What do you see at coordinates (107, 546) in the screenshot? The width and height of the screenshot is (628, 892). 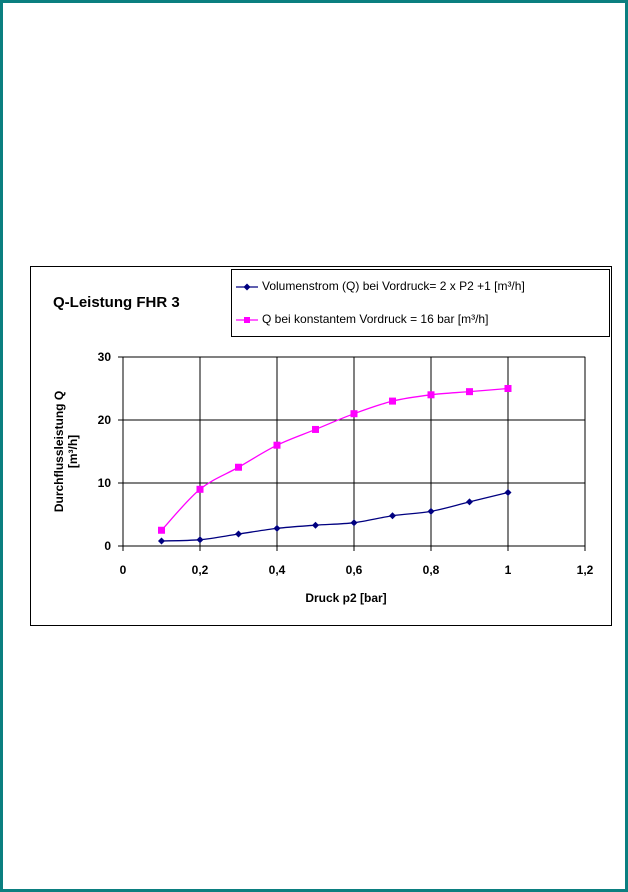 I see `y-tick-label: 0` at bounding box center [107, 546].